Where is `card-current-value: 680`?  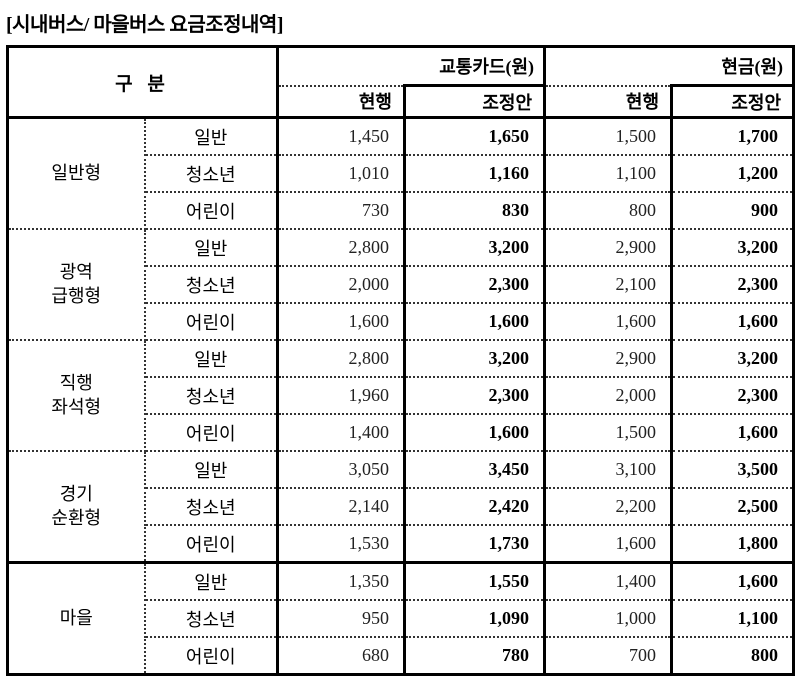
card-current-value: 680 is located at coordinates (341, 656).